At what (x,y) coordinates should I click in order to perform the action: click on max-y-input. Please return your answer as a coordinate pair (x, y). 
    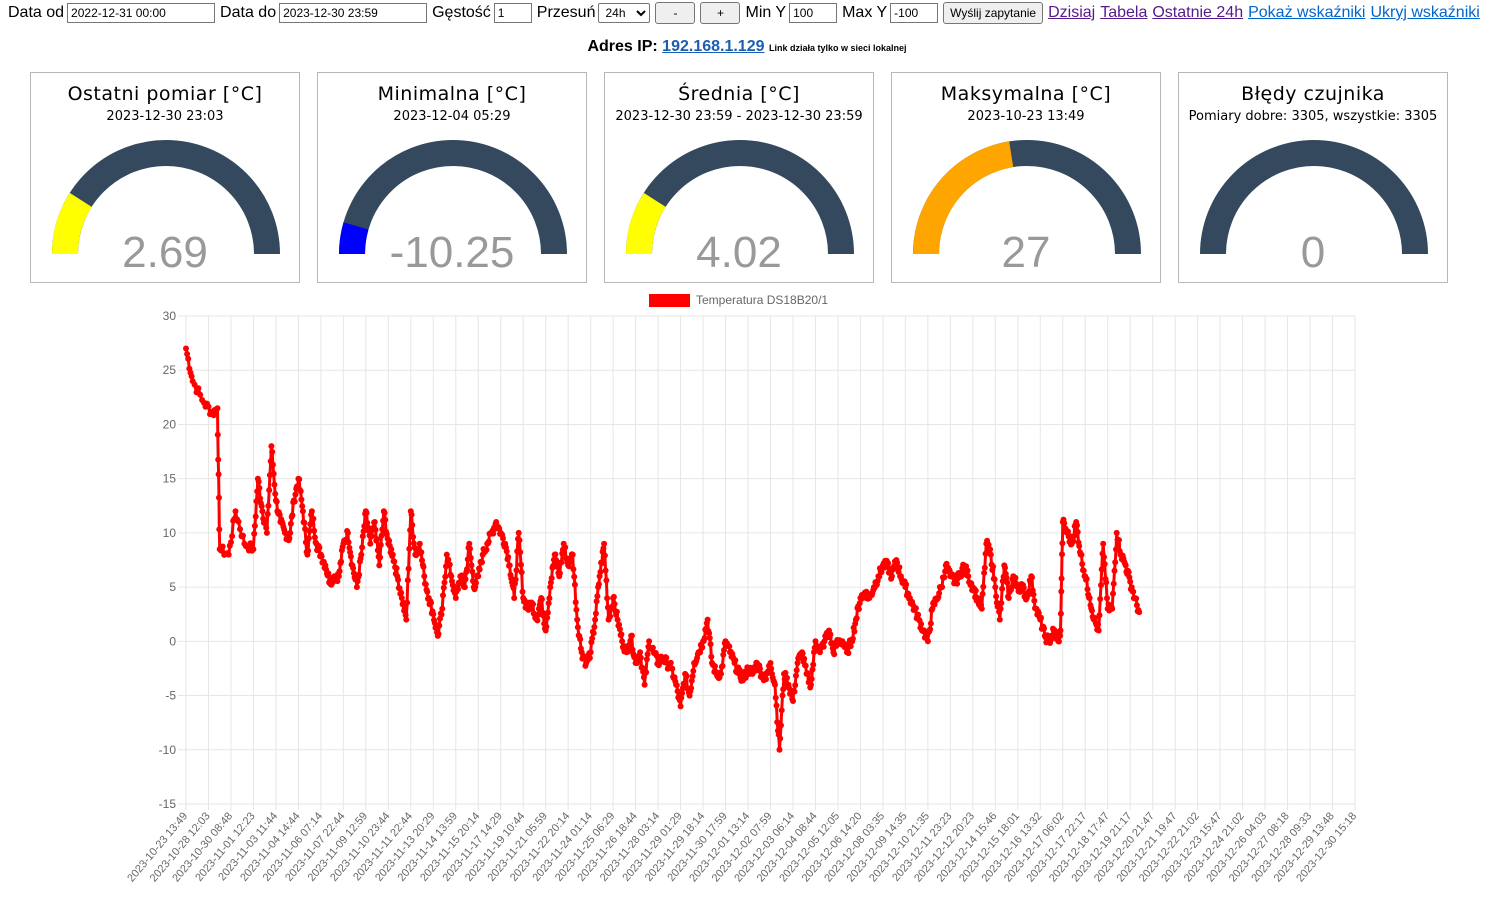
    Looking at the image, I should click on (914, 13).